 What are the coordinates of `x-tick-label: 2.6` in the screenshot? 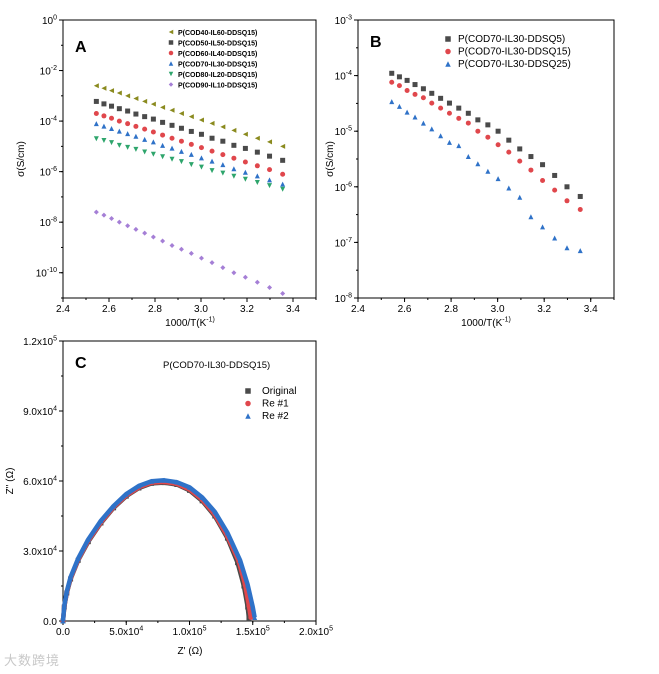 It's located at (405, 309).